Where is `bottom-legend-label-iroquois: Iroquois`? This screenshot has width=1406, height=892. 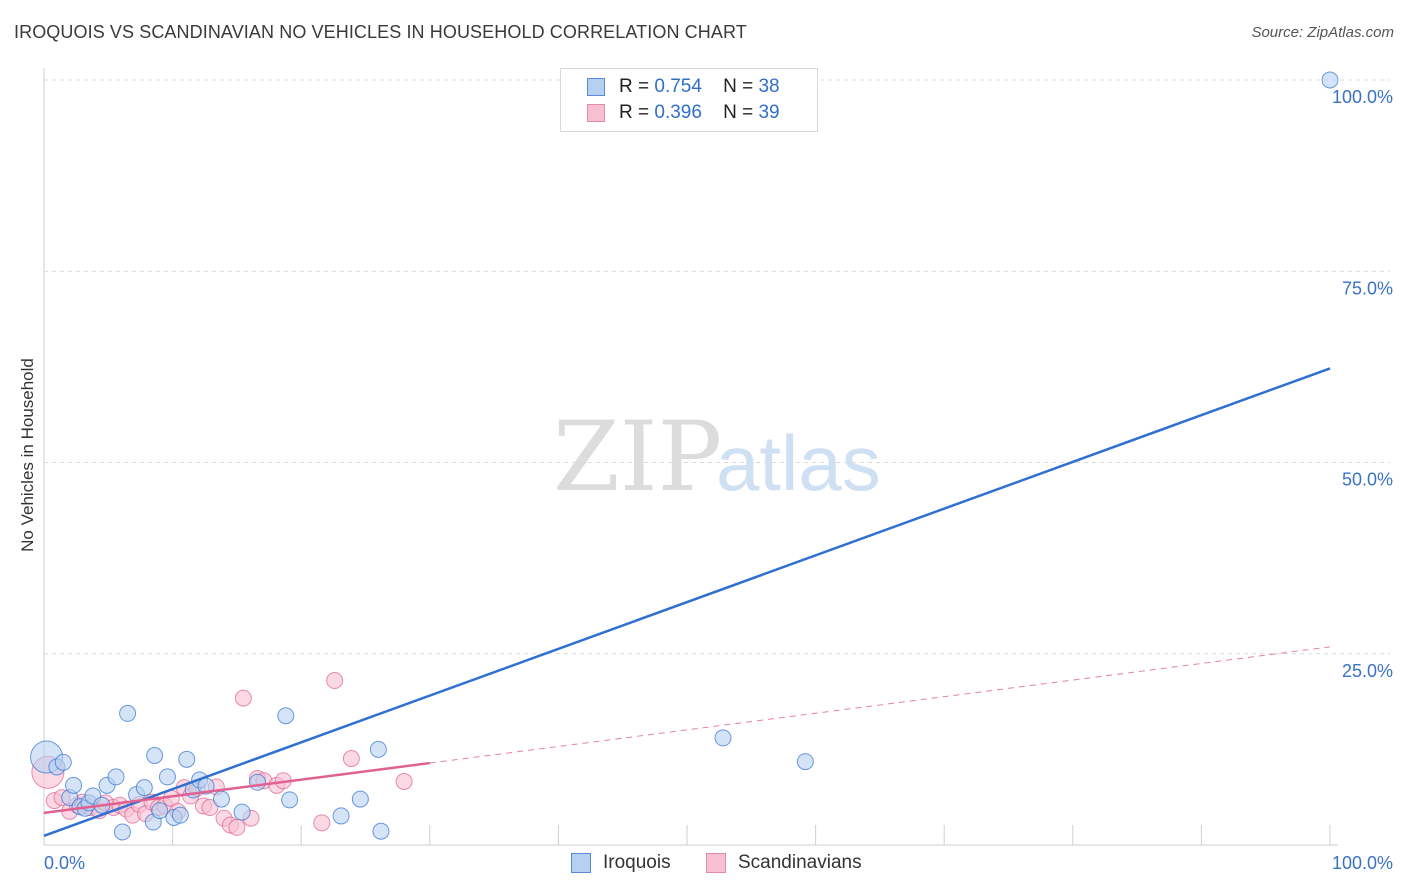
bottom-legend-label-iroquois: Iroquois is located at coordinates (637, 862).